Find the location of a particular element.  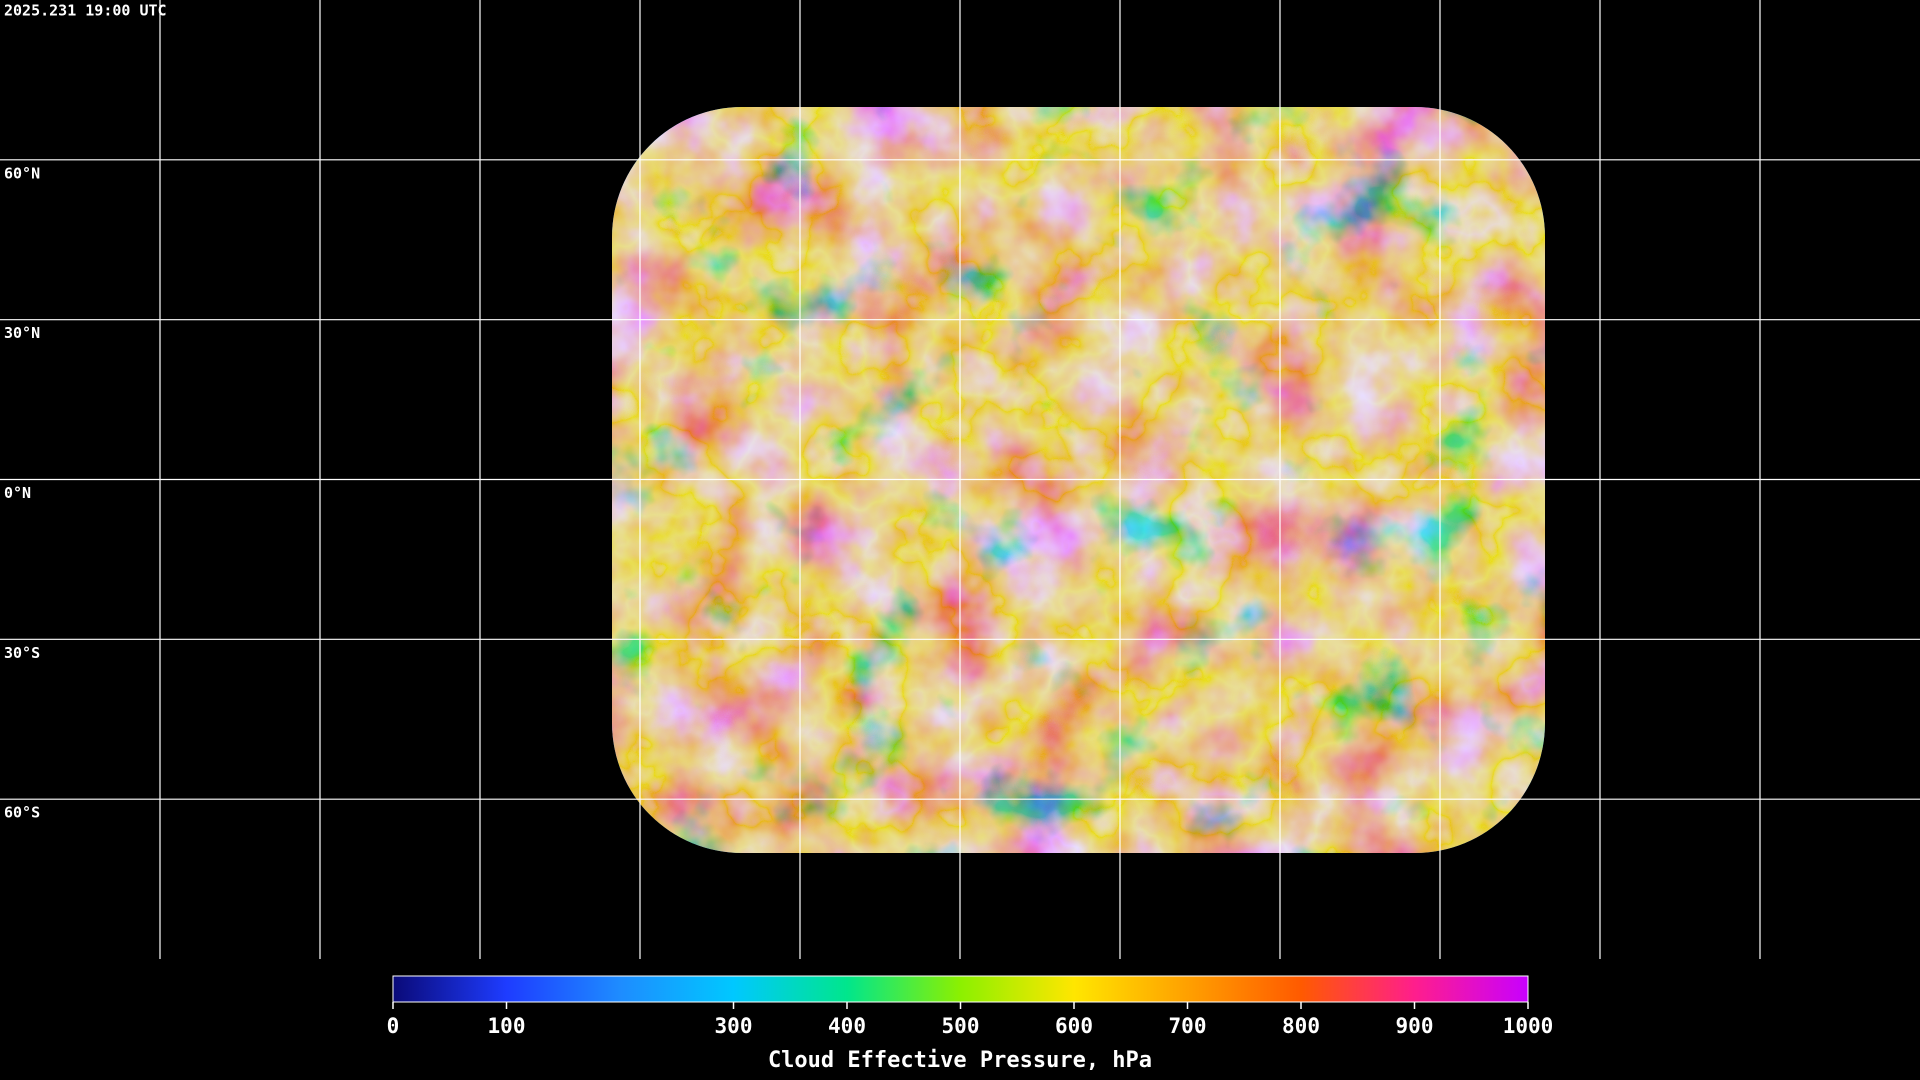

colorbar is located at coordinates (960, 989).